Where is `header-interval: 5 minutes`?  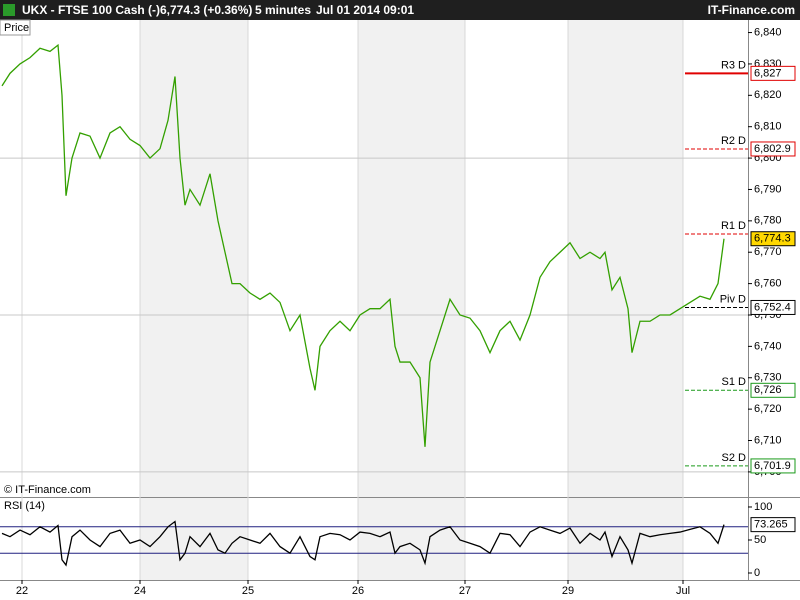 header-interval: 5 minutes is located at coordinates (283, 10).